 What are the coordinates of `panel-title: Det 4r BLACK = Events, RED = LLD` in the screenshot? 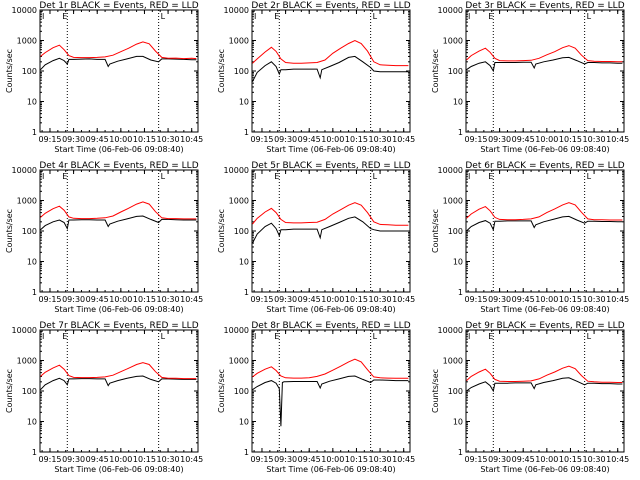 It's located at (118, 166).